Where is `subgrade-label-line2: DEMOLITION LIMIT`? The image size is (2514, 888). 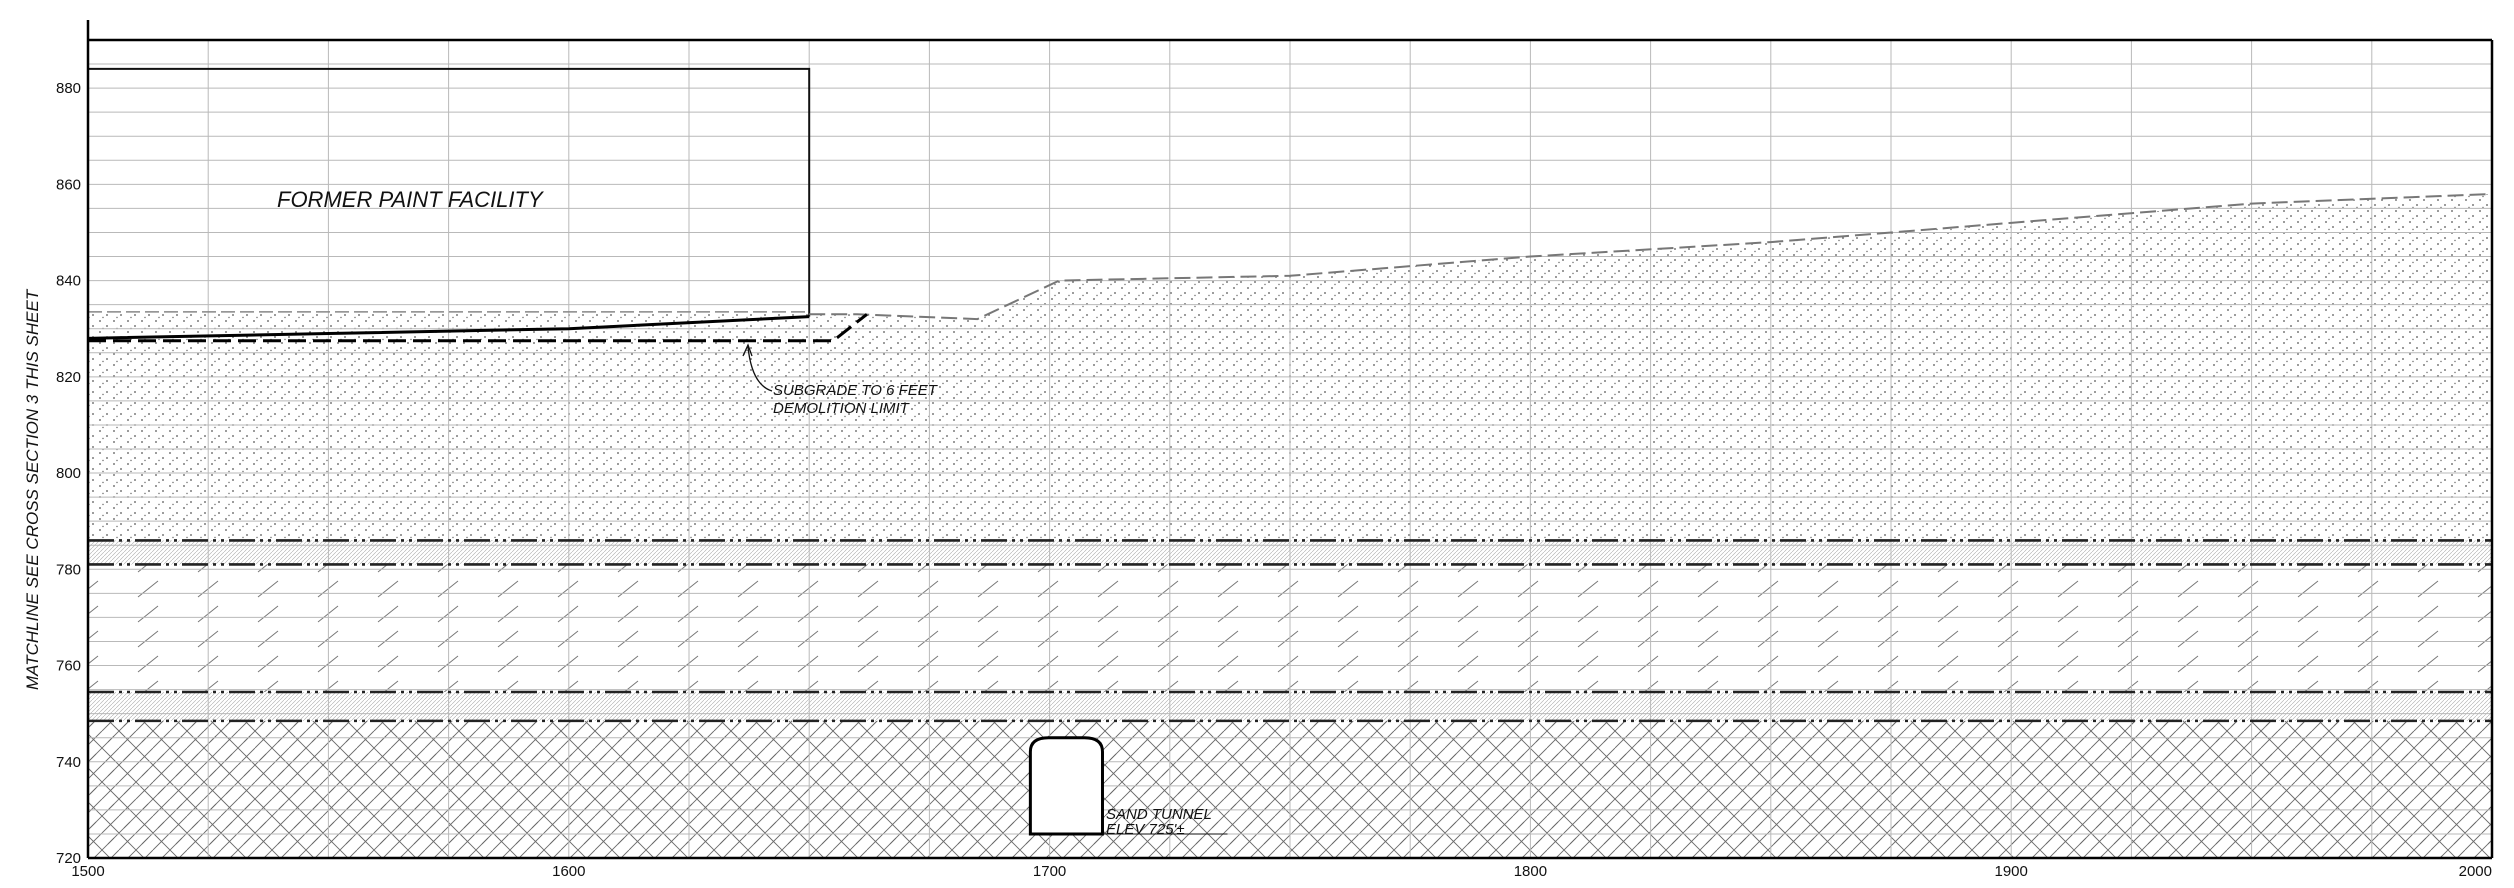 subgrade-label-line2: DEMOLITION LIMIT is located at coordinates (842, 408).